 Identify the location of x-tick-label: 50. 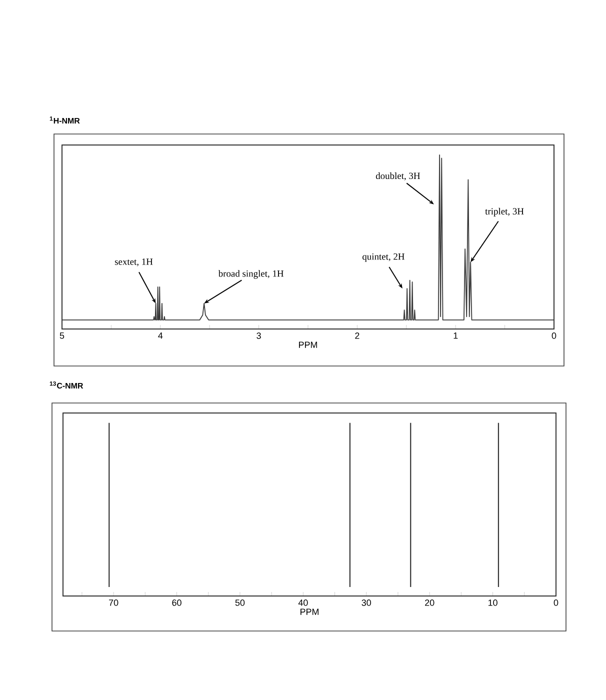
(240, 603).